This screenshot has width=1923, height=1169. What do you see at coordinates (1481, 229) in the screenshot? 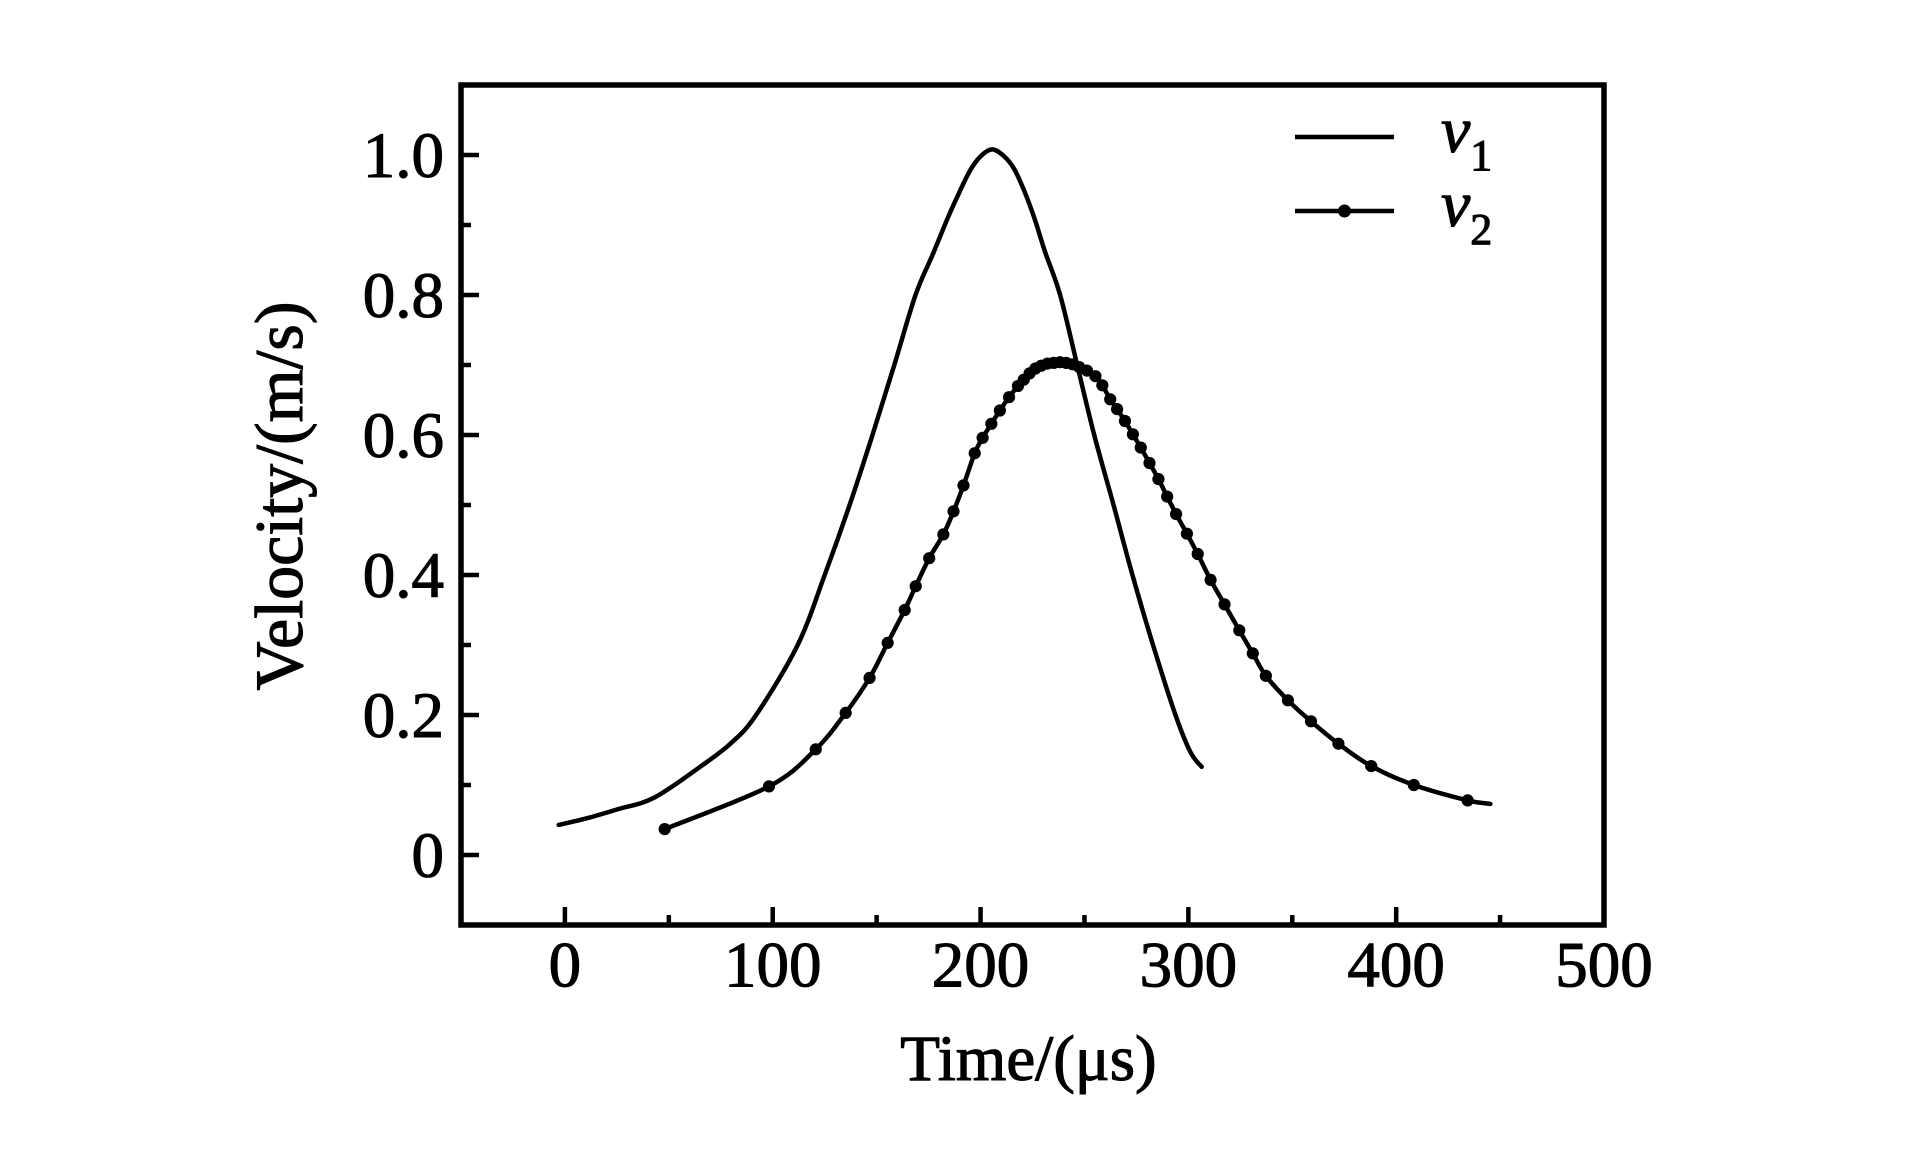
I see `legend-label-subscript-v2: 2` at bounding box center [1481, 229].